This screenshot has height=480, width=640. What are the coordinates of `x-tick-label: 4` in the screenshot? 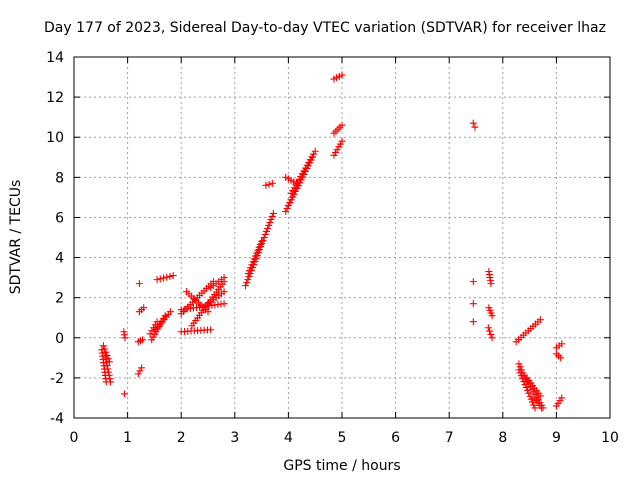 It's located at (288, 438).